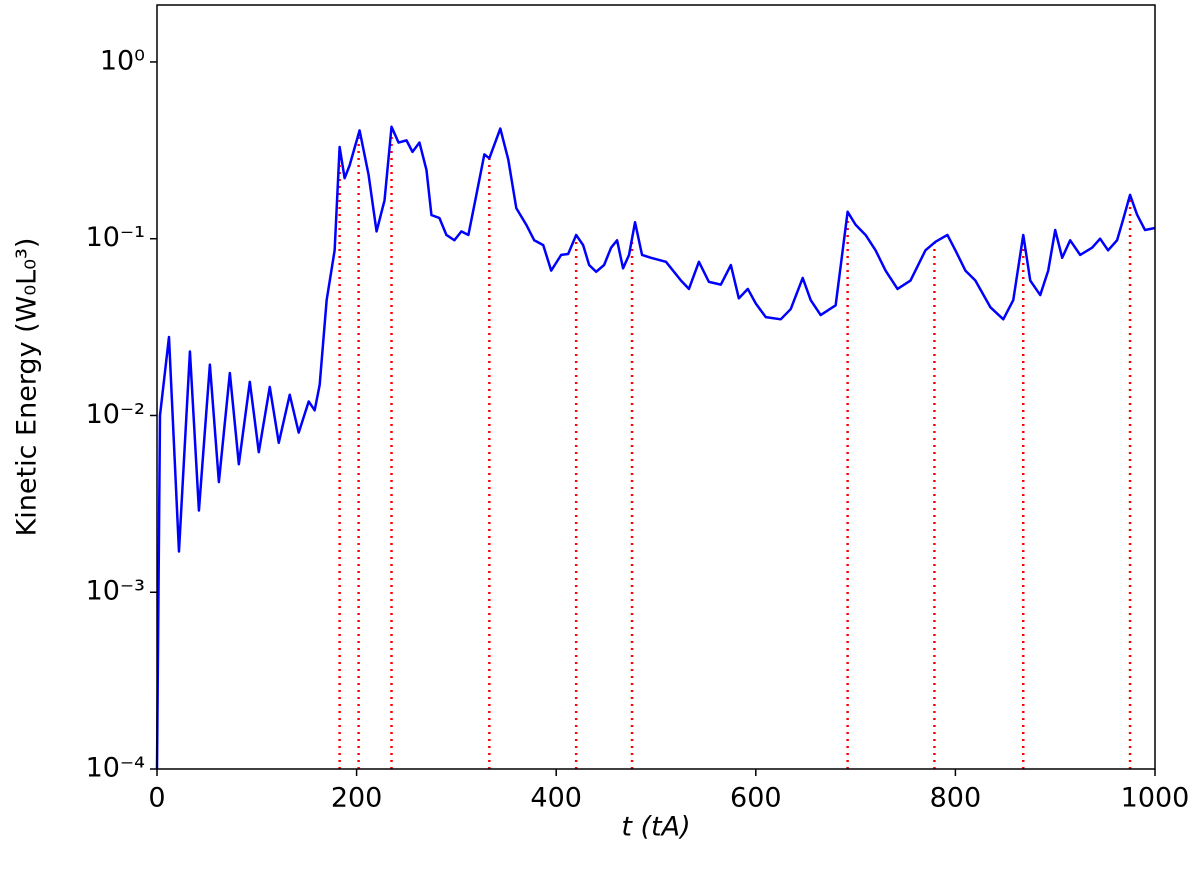 This screenshot has height=875, width=1200. I want to click on x-tick-label: 600, so click(756, 798).